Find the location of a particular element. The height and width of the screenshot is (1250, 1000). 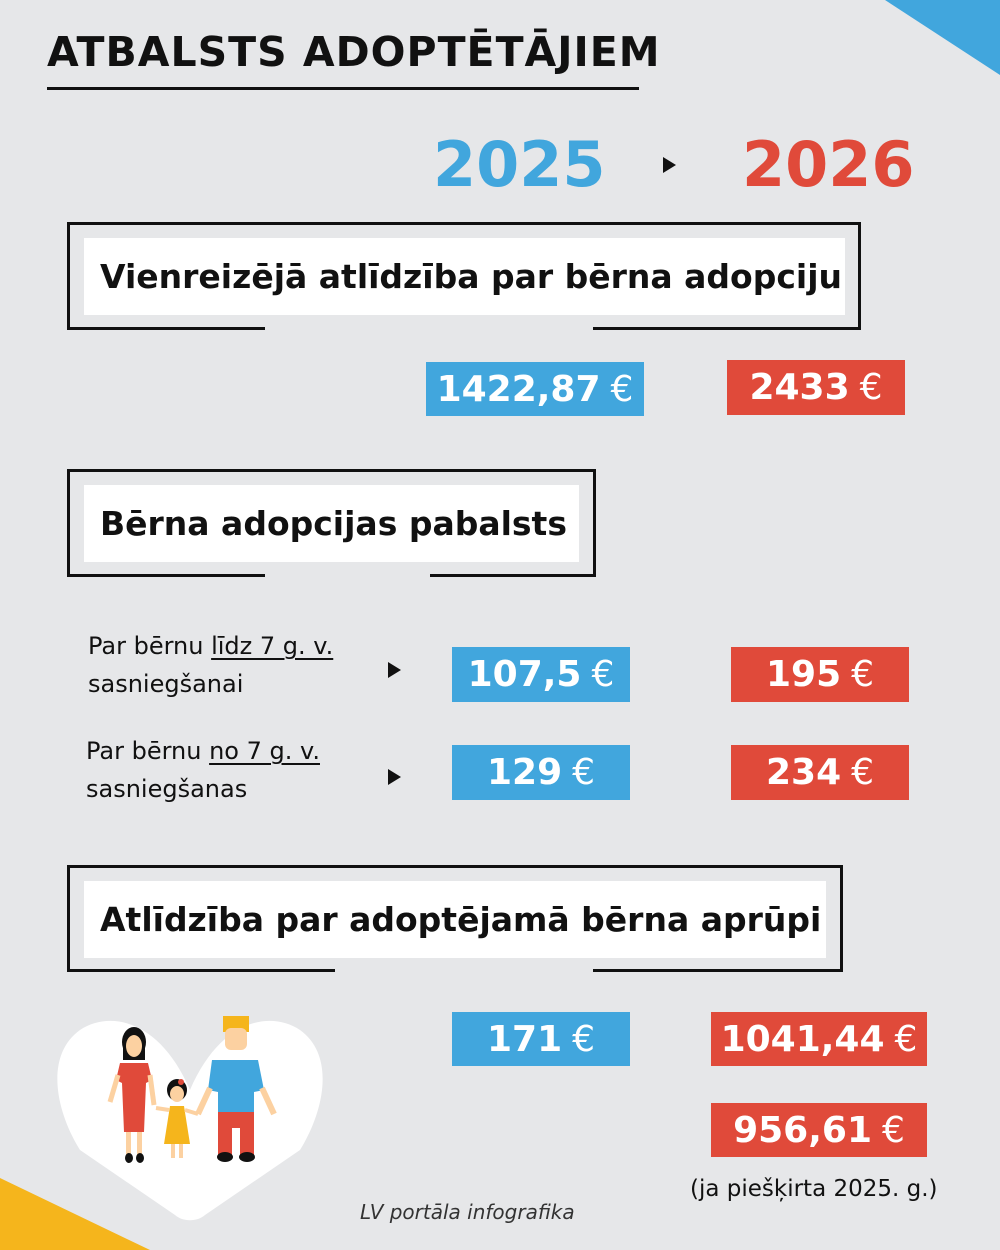

amount: 1422,87 is located at coordinates (518, 389).